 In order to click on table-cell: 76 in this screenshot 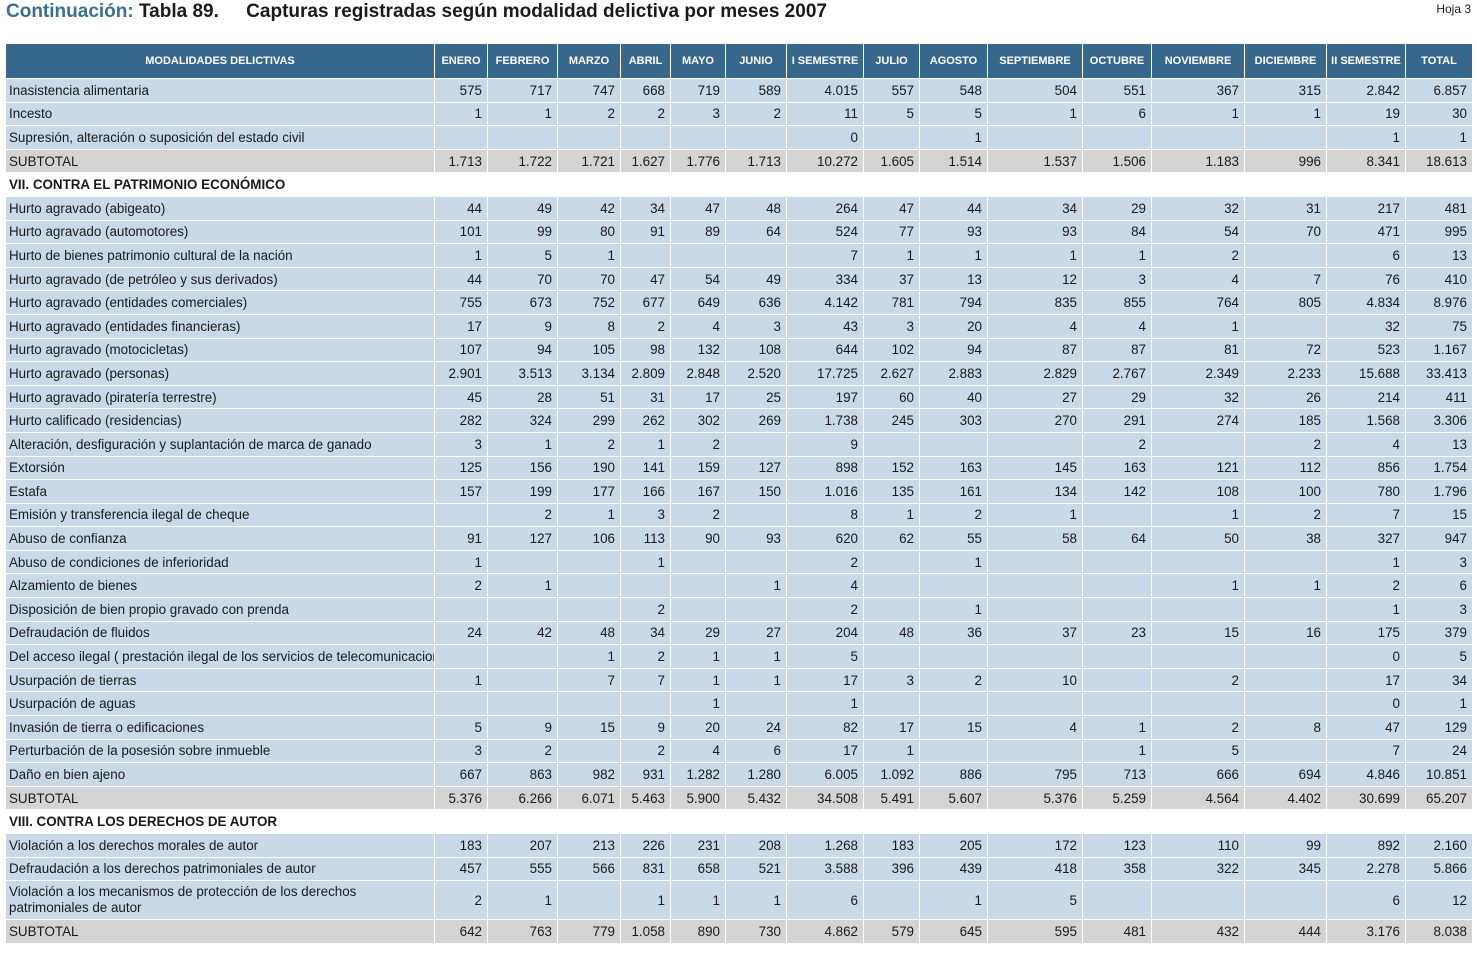, I will do `click(1366, 279)`.